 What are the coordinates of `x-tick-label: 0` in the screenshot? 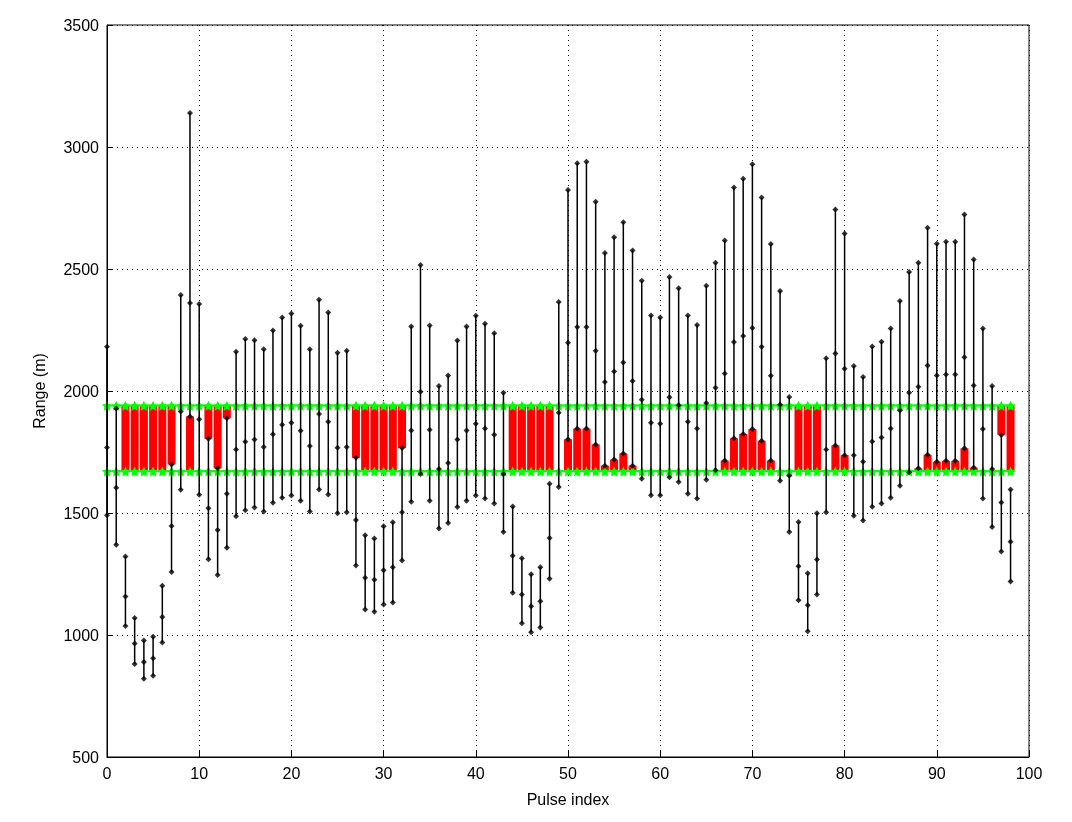 It's located at (107, 773).